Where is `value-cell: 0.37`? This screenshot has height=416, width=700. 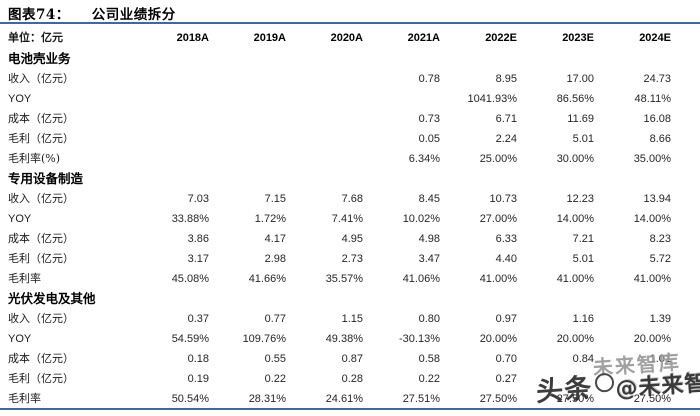
value-cell: 0.37 is located at coordinates (198, 319).